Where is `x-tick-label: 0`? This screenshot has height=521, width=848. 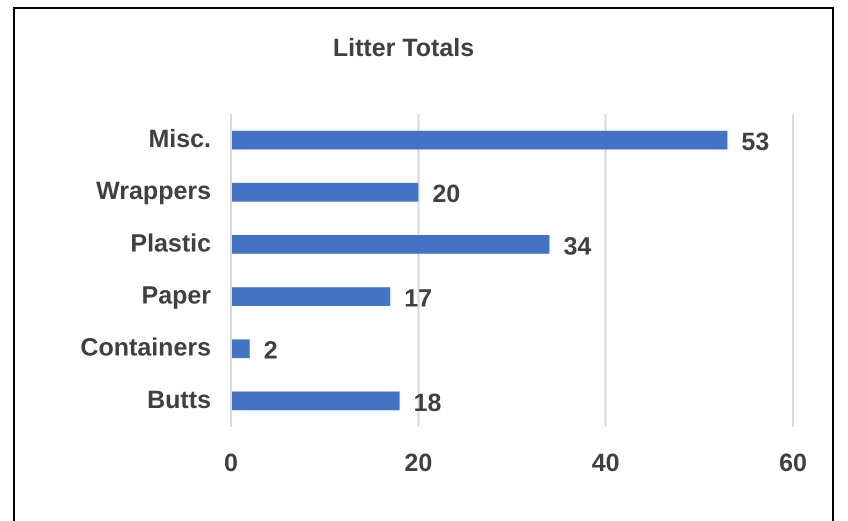
x-tick-label: 0 is located at coordinates (231, 462).